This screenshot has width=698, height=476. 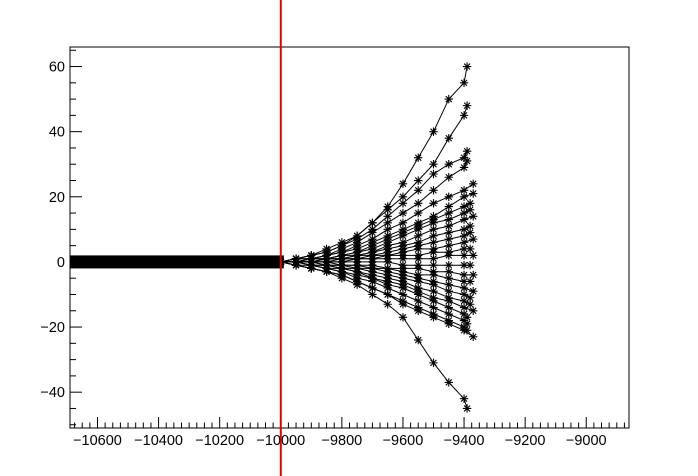 I want to click on x-tick-label: −10200, so click(x=219, y=441).